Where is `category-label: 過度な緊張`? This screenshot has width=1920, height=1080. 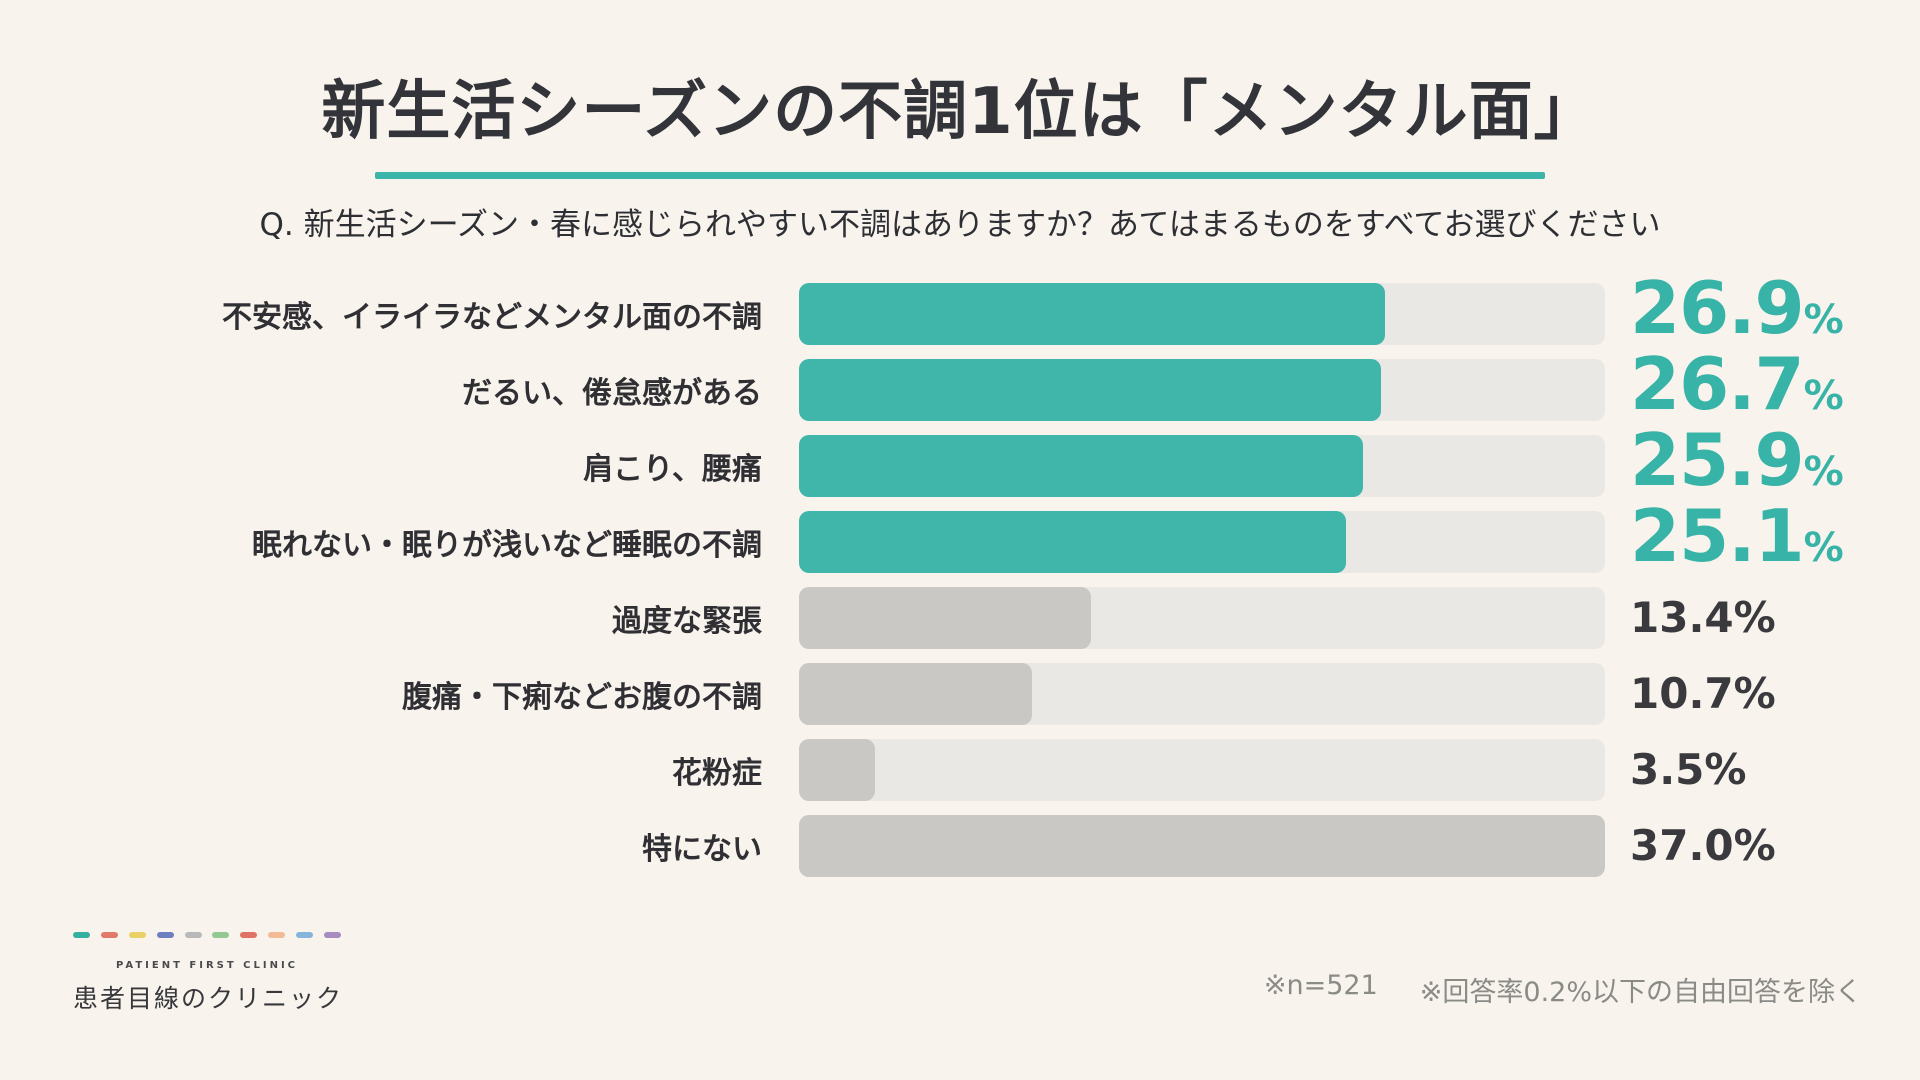
category-label: 過度な緊張 is located at coordinates (687, 621).